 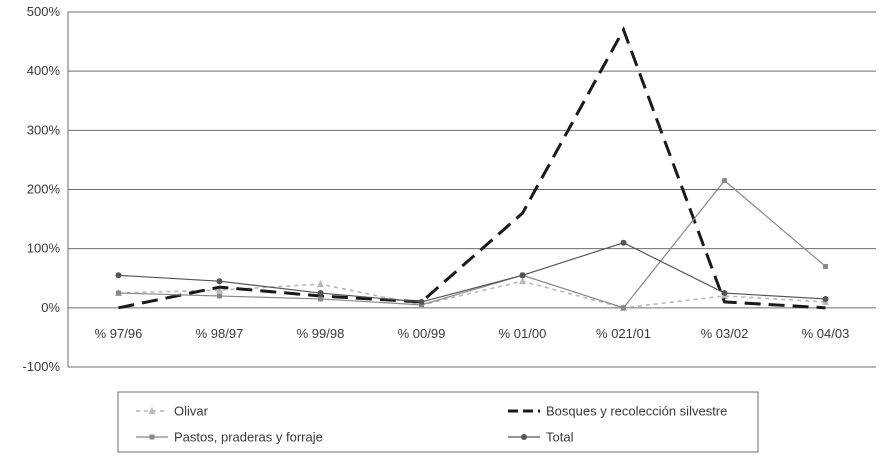 I want to click on x-tick-label: % 98/97, so click(x=220, y=333).